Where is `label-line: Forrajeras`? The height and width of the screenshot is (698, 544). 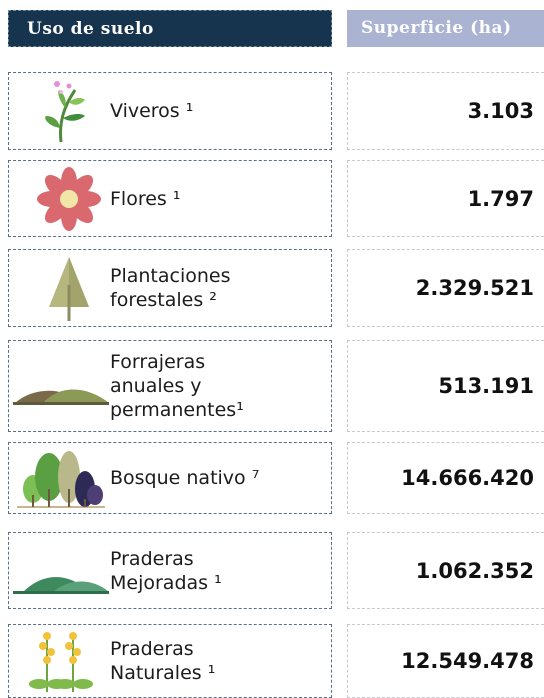 label-line: Forrajeras is located at coordinates (158, 362).